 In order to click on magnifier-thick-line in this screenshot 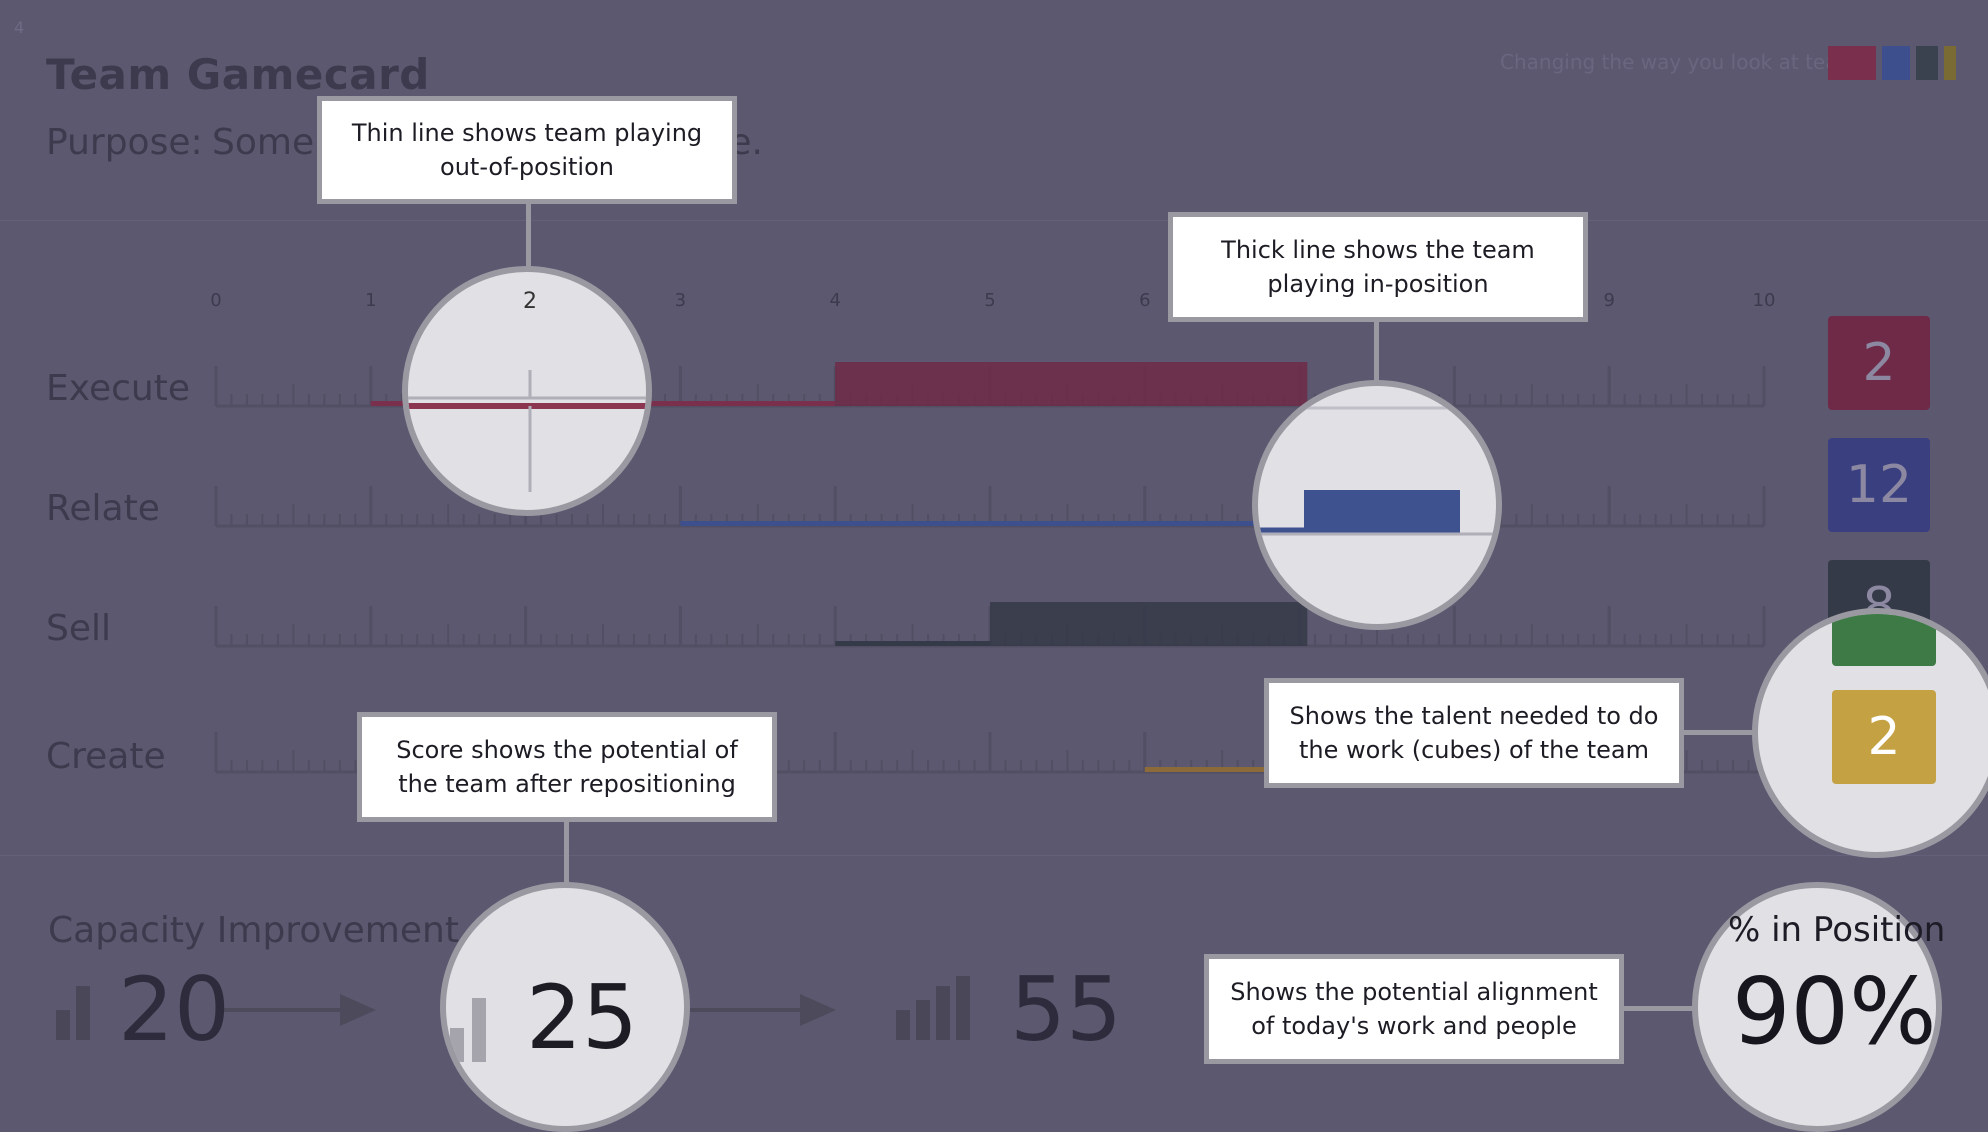, I will do `click(1377, 505)`.